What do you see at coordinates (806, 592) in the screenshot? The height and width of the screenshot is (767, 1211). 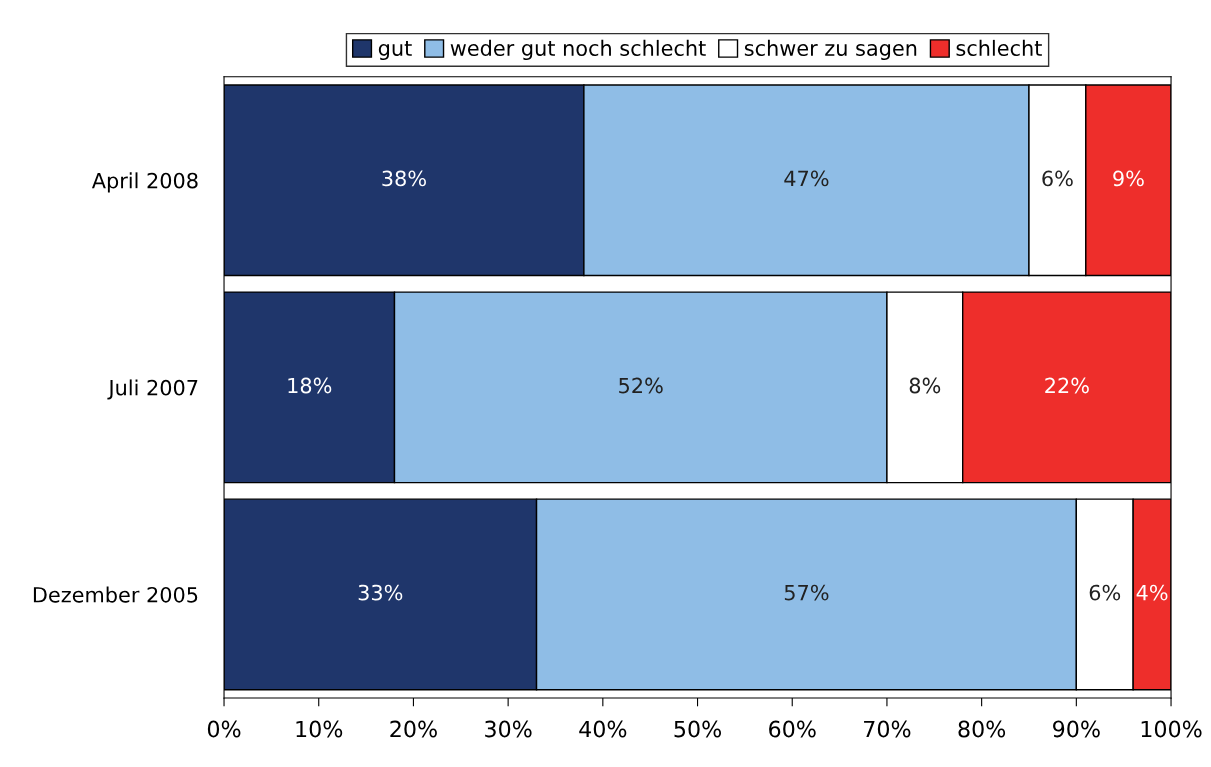 I see `data-label: 57%` at bounding box center [806, 592].